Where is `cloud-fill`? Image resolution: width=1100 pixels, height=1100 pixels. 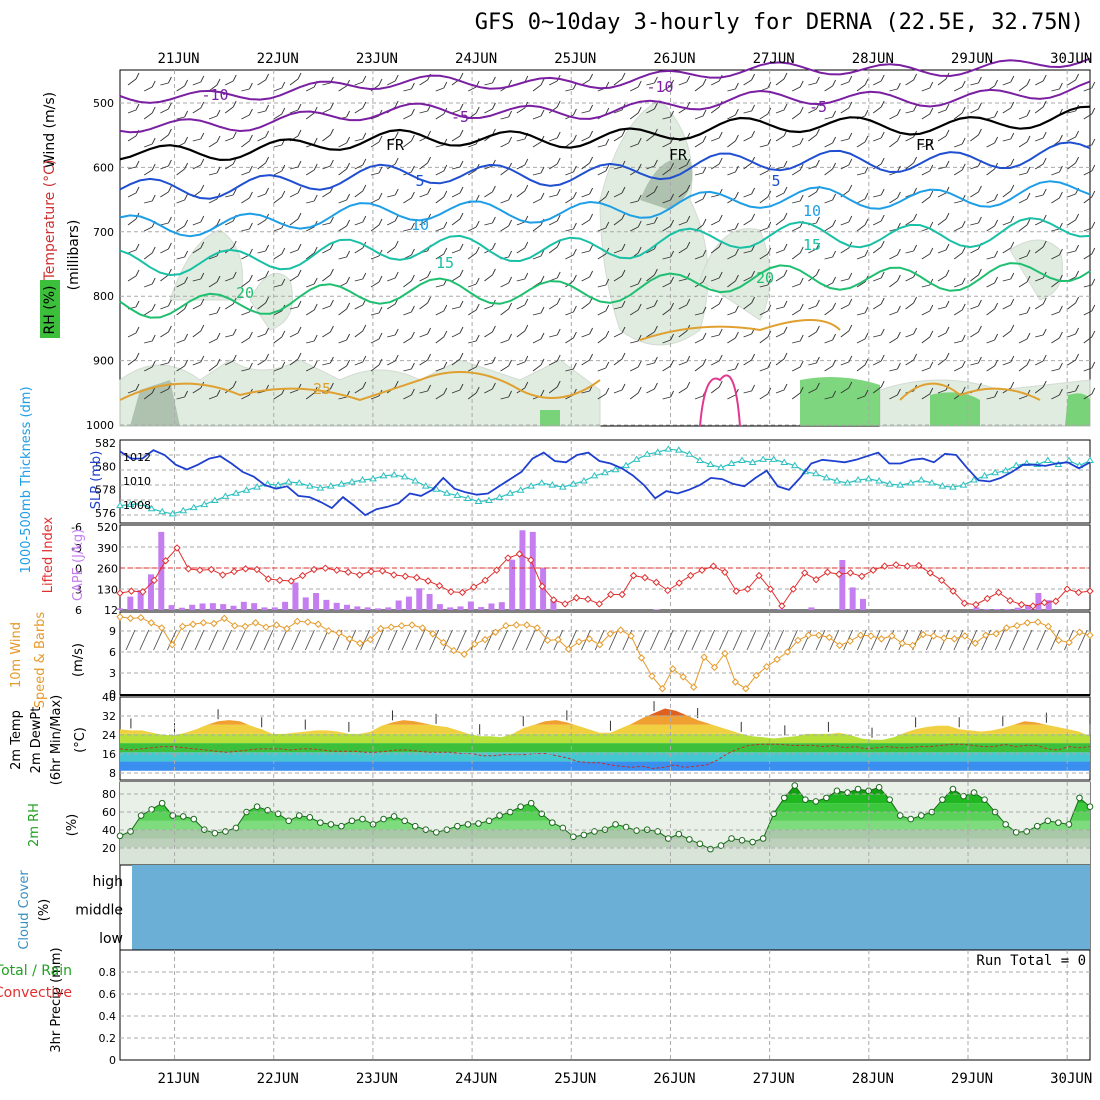
cloud-fill is located at coordinates (611, 907).